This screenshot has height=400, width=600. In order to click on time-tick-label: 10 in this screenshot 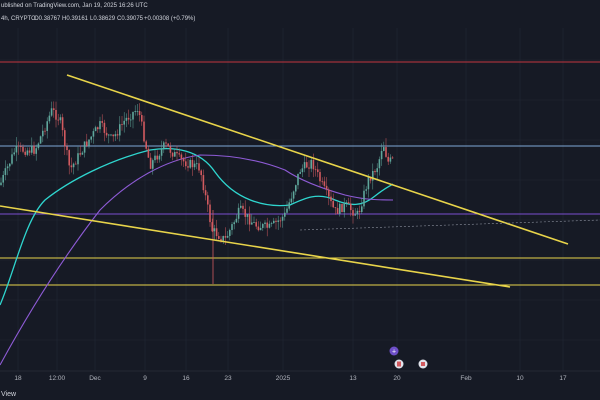, I will do `click(520, 378)`.